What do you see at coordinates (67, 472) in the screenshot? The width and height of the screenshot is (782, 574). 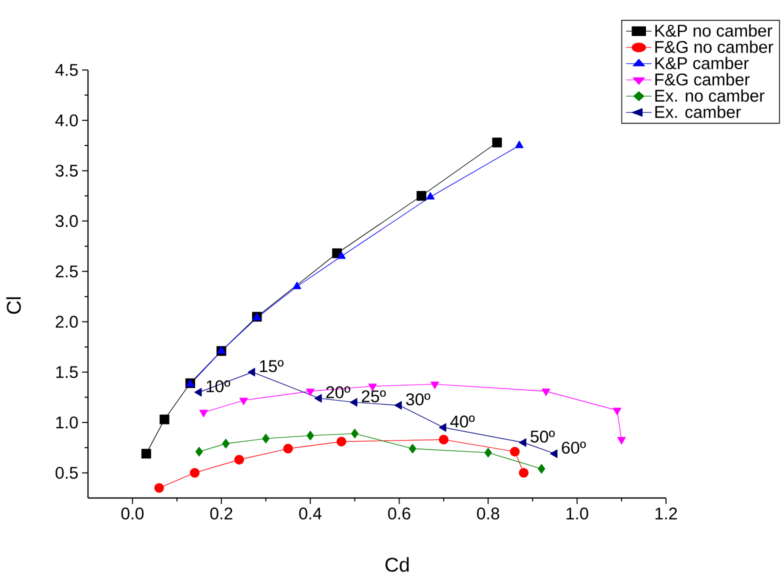 I see `y-tick-label: 0.5` at bounding box center [67, 472].